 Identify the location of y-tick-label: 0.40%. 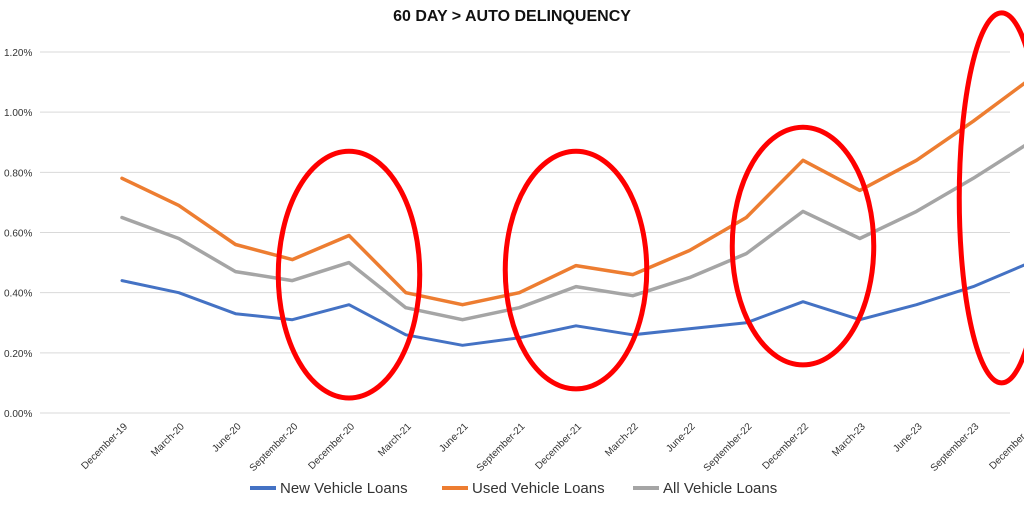
(18, 294).